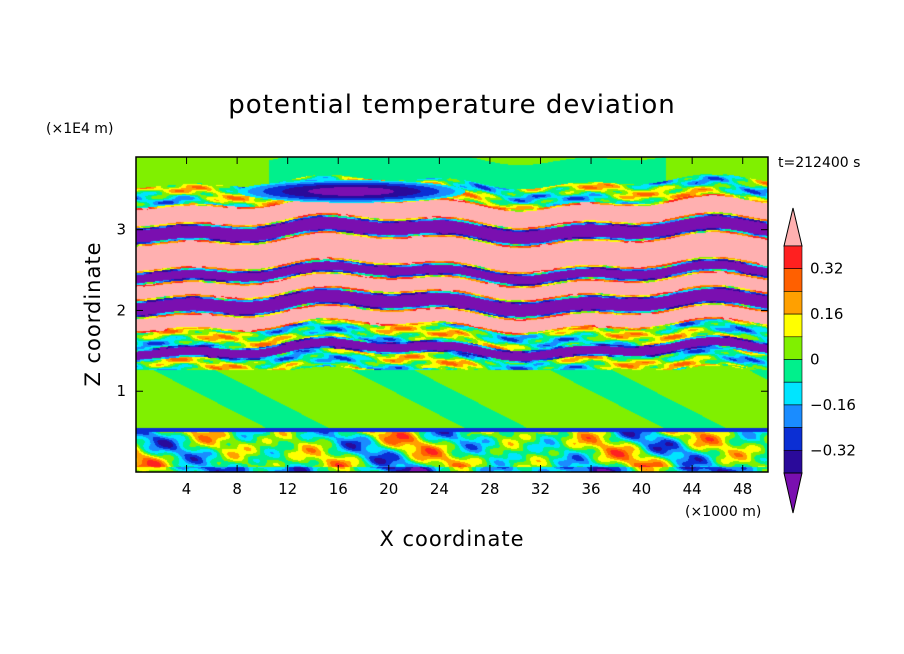 This screenshot has height=654, width=904. What do you see at coordinates (79, 129) in the screenshot?
I see `y-unit-label: (×1E4 m)` at bounding box center [79, 129].